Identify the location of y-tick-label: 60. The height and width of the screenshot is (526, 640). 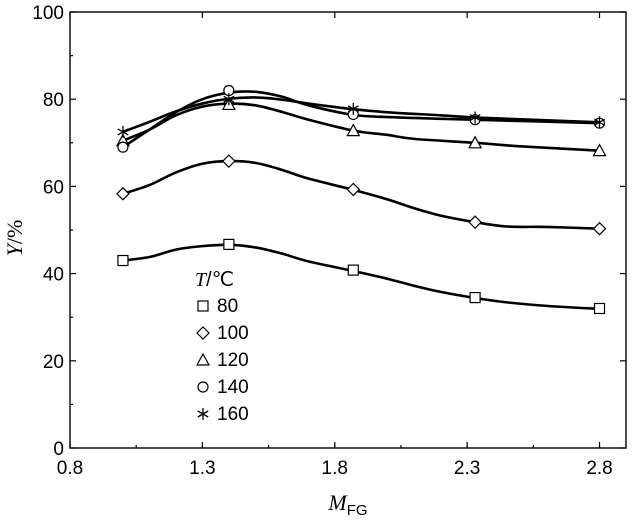
(53, 187).